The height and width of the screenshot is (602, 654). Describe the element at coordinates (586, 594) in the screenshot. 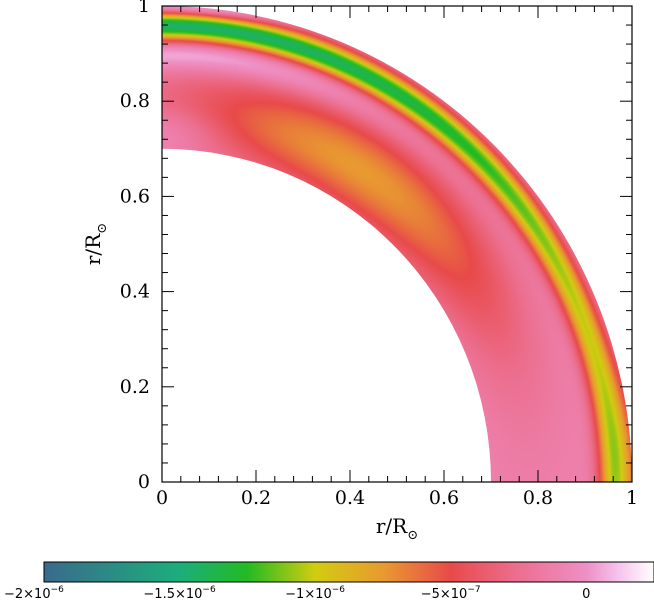

I see `colorbar-tick-label: 0` at that location.